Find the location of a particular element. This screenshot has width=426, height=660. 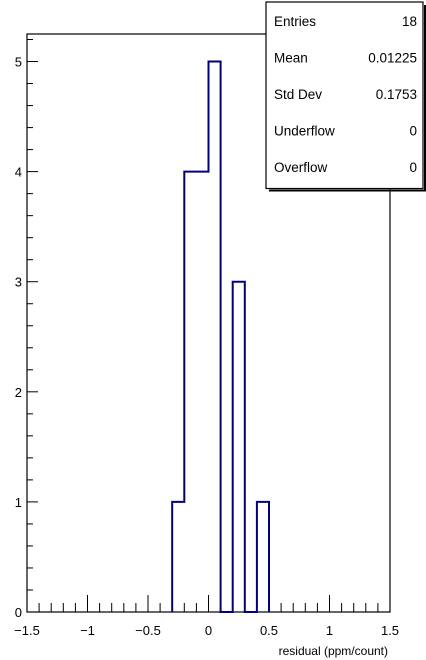

x-tick-label: −1 is located at coordinates (87, 630).